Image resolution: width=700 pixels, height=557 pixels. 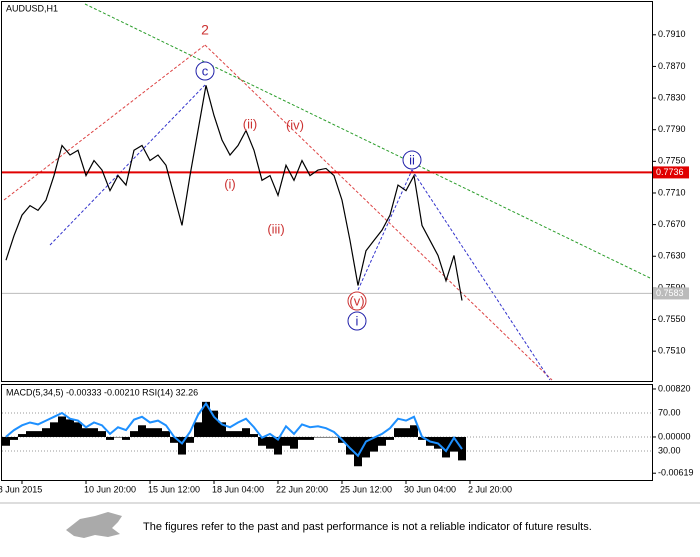 What do you see at coordinates (672, 192) in the screenshot?
I see `y-tick-label: 0.7710` at bounding box center [672, 192].